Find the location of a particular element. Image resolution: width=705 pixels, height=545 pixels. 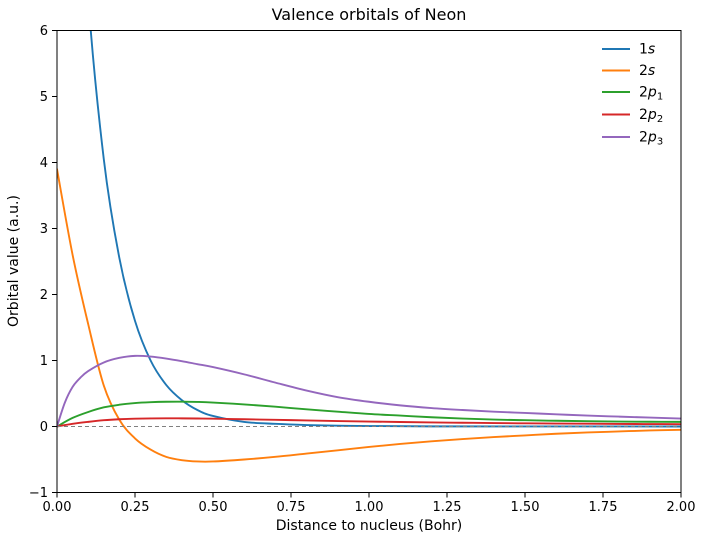

x-tick-label: 1.75 is located at coordinates (603, 507).